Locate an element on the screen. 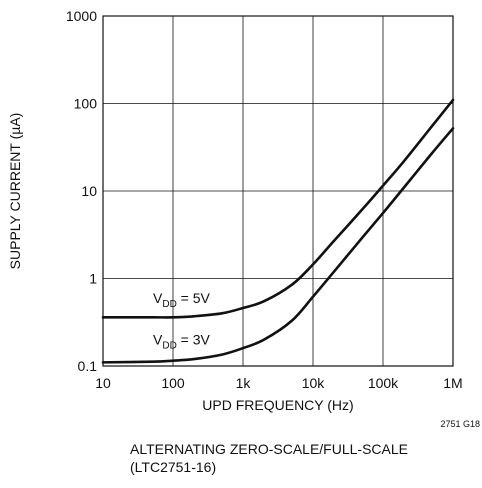  x-tick-label: 1M is located at coordinates (452, 383).